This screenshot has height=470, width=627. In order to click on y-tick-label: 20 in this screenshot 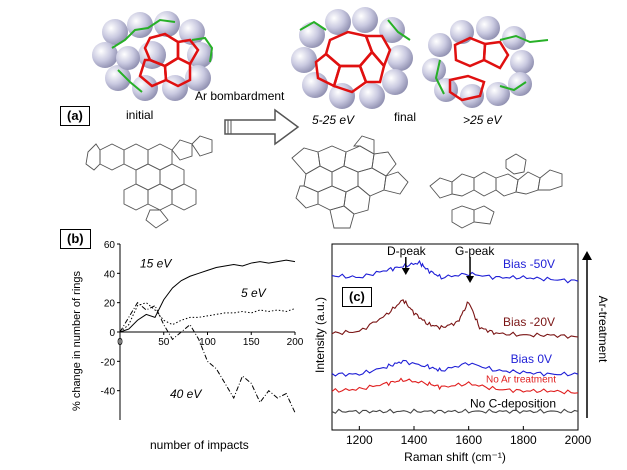, I will do `click(110, 304)`.